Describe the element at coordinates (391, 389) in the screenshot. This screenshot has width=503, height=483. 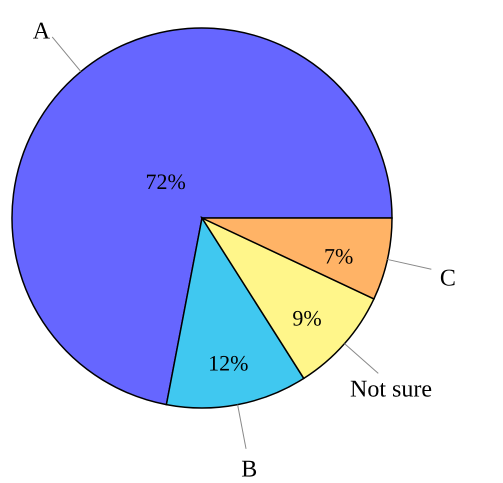
I see `slice-label: Not sure` at that location.